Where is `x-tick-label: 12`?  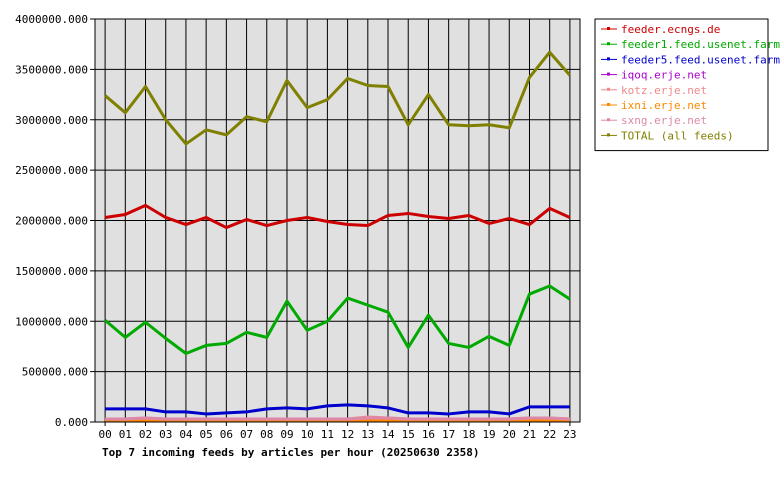 x-tick-label: 12 is located at coordinates (347, 434).